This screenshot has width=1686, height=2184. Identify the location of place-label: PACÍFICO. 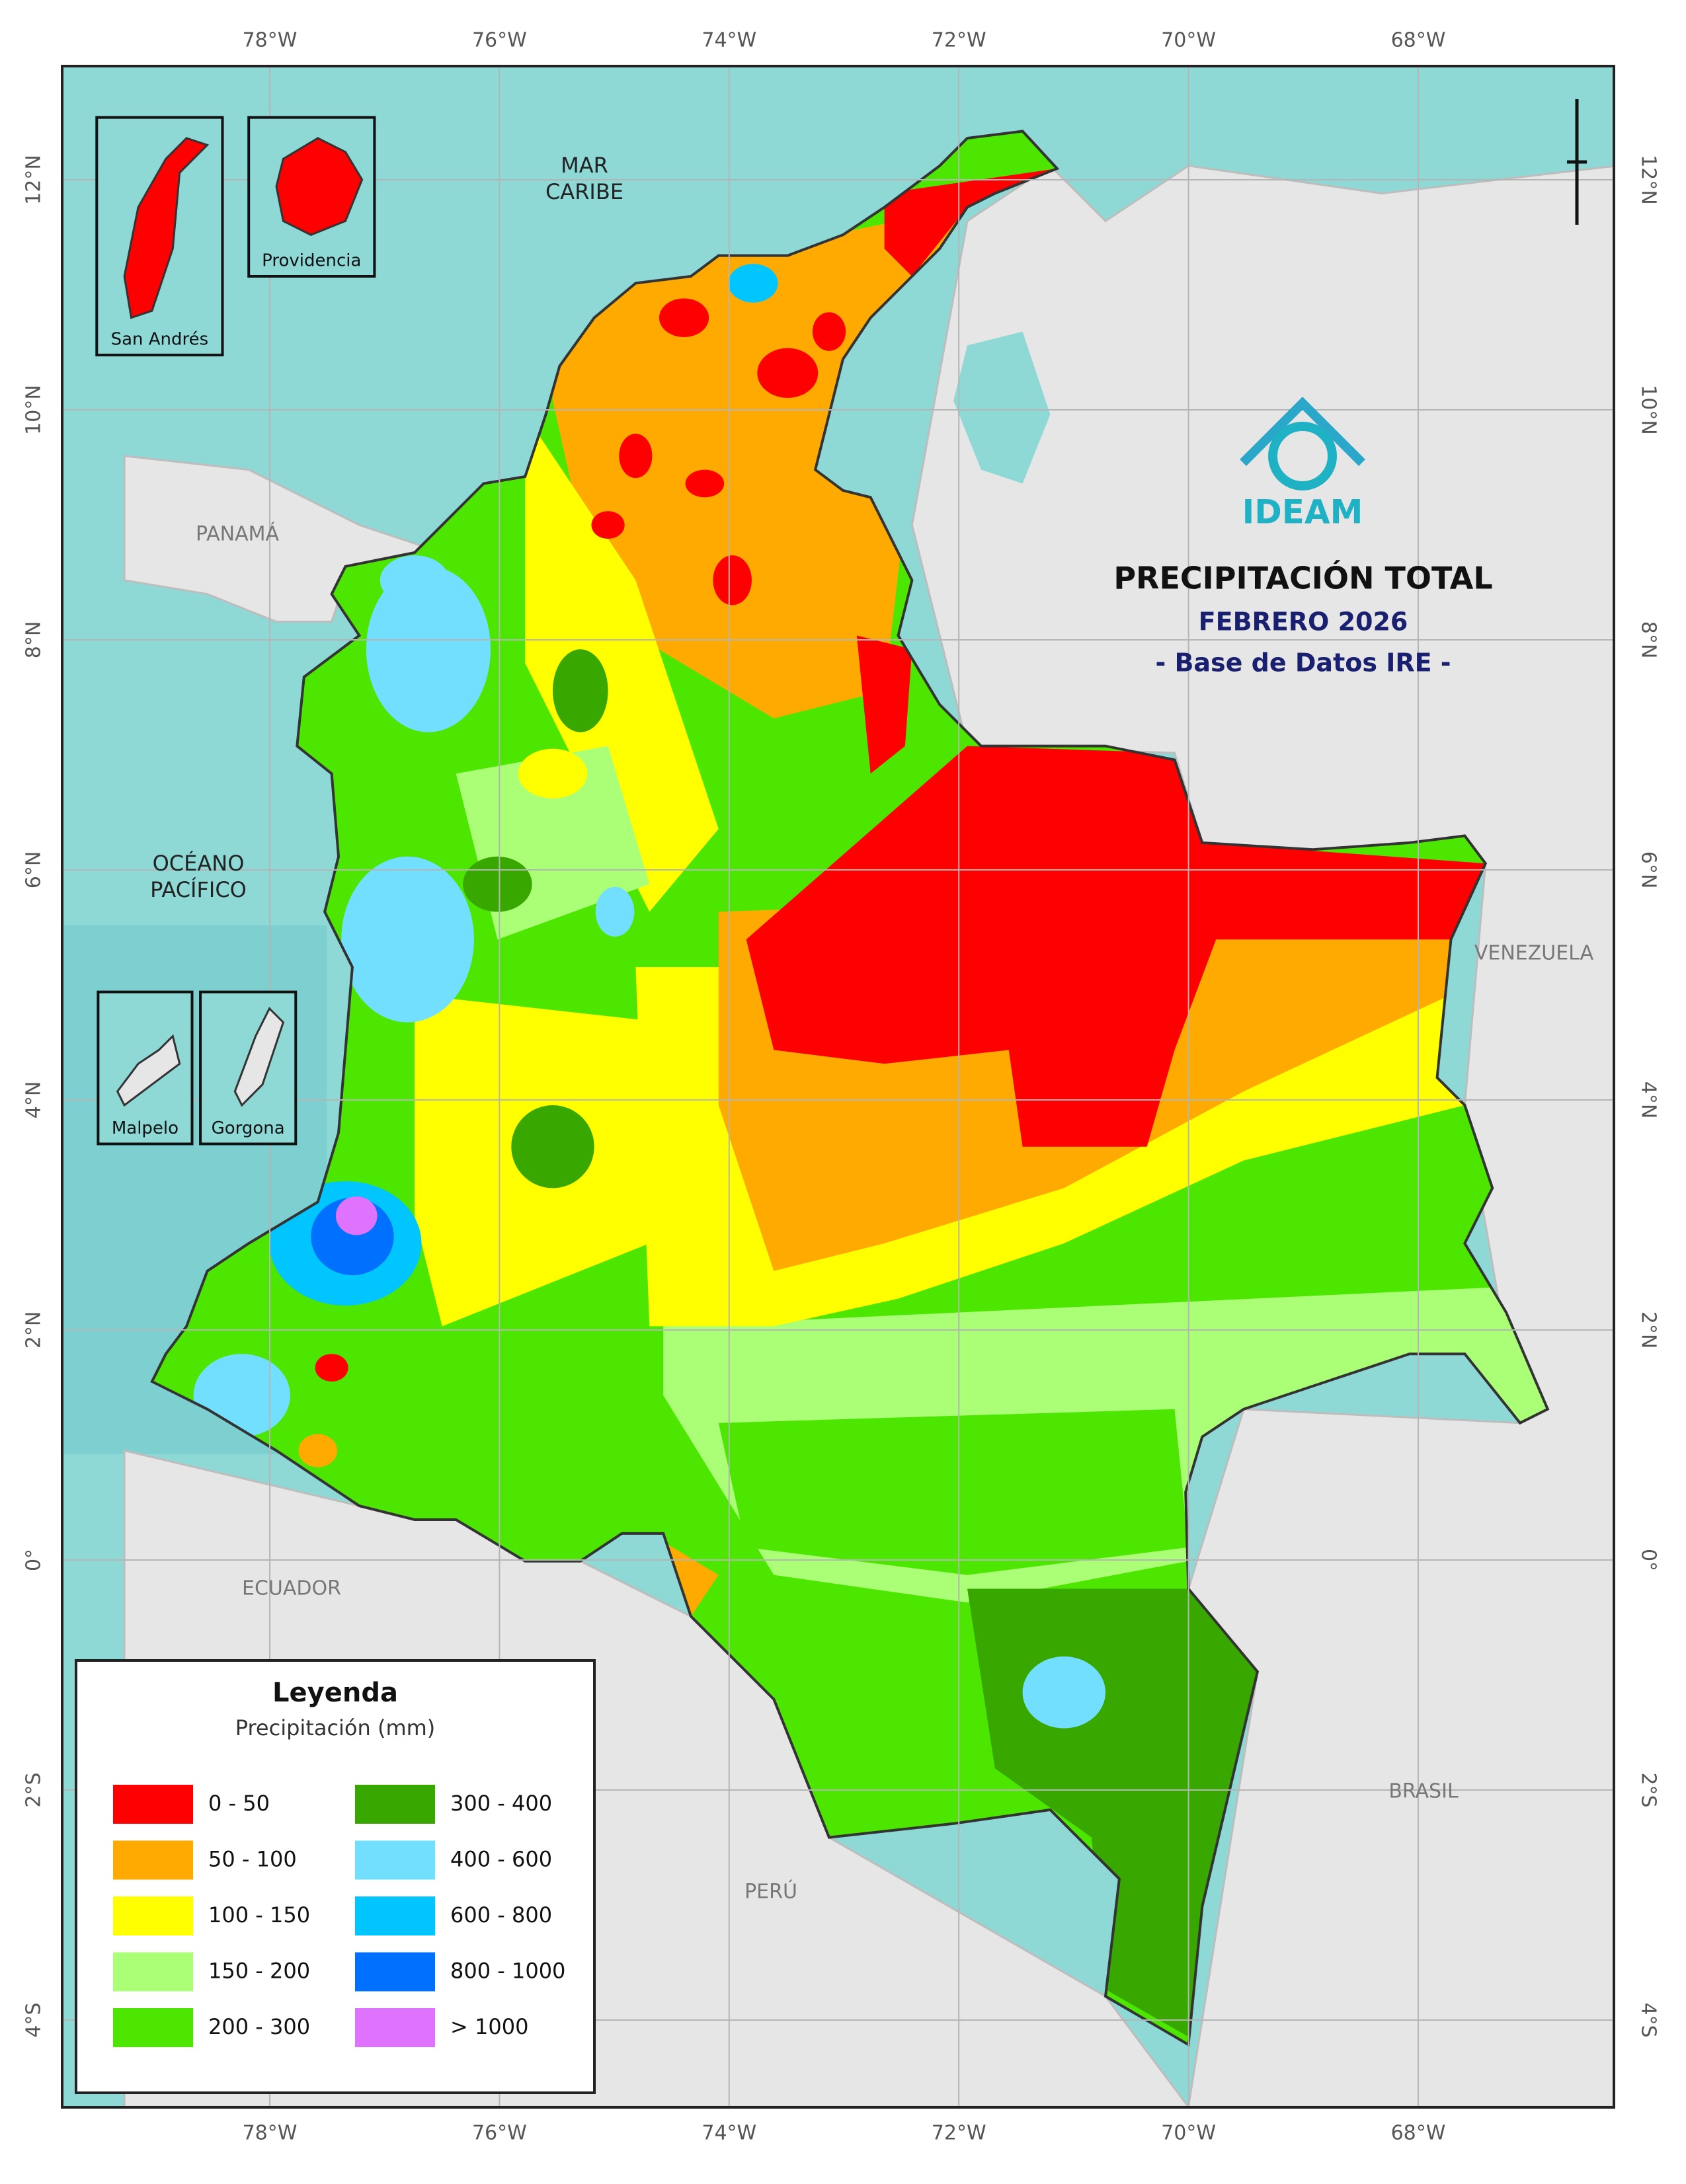
(198, 889).